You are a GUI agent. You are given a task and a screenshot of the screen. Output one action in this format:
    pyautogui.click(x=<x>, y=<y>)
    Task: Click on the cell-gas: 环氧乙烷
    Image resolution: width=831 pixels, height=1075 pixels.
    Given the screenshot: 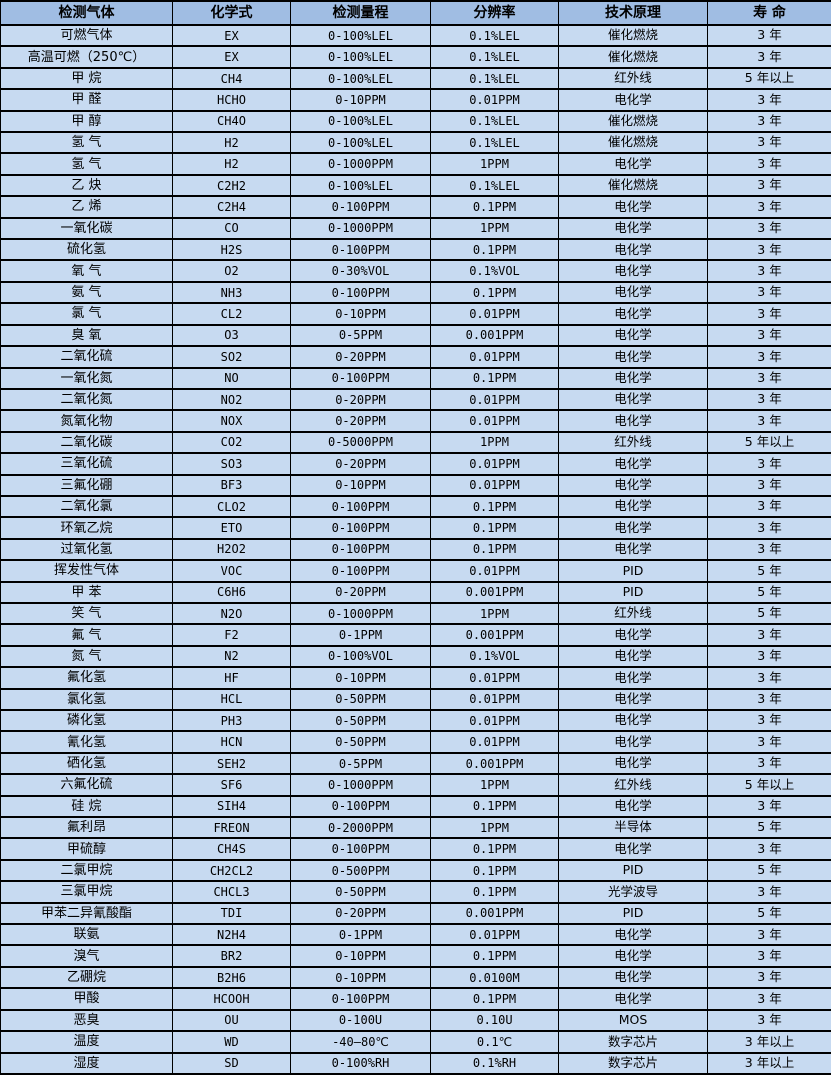 What is the action you would take?
    pyautogui.click(x=86, y=528)
    